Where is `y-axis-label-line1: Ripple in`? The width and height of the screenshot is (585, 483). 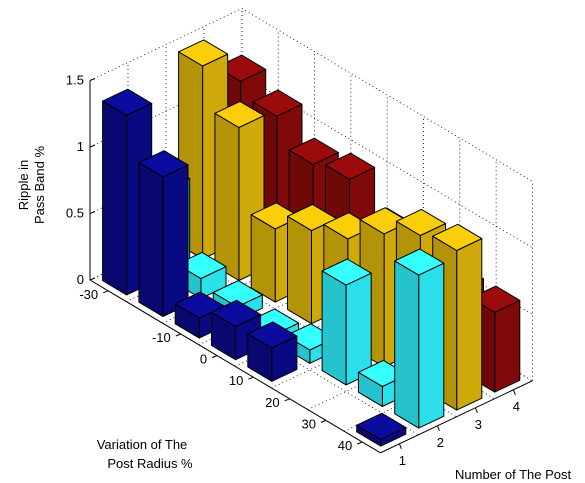 y-axis-label-line1: Ripple in is located at coordinates (23, 185).